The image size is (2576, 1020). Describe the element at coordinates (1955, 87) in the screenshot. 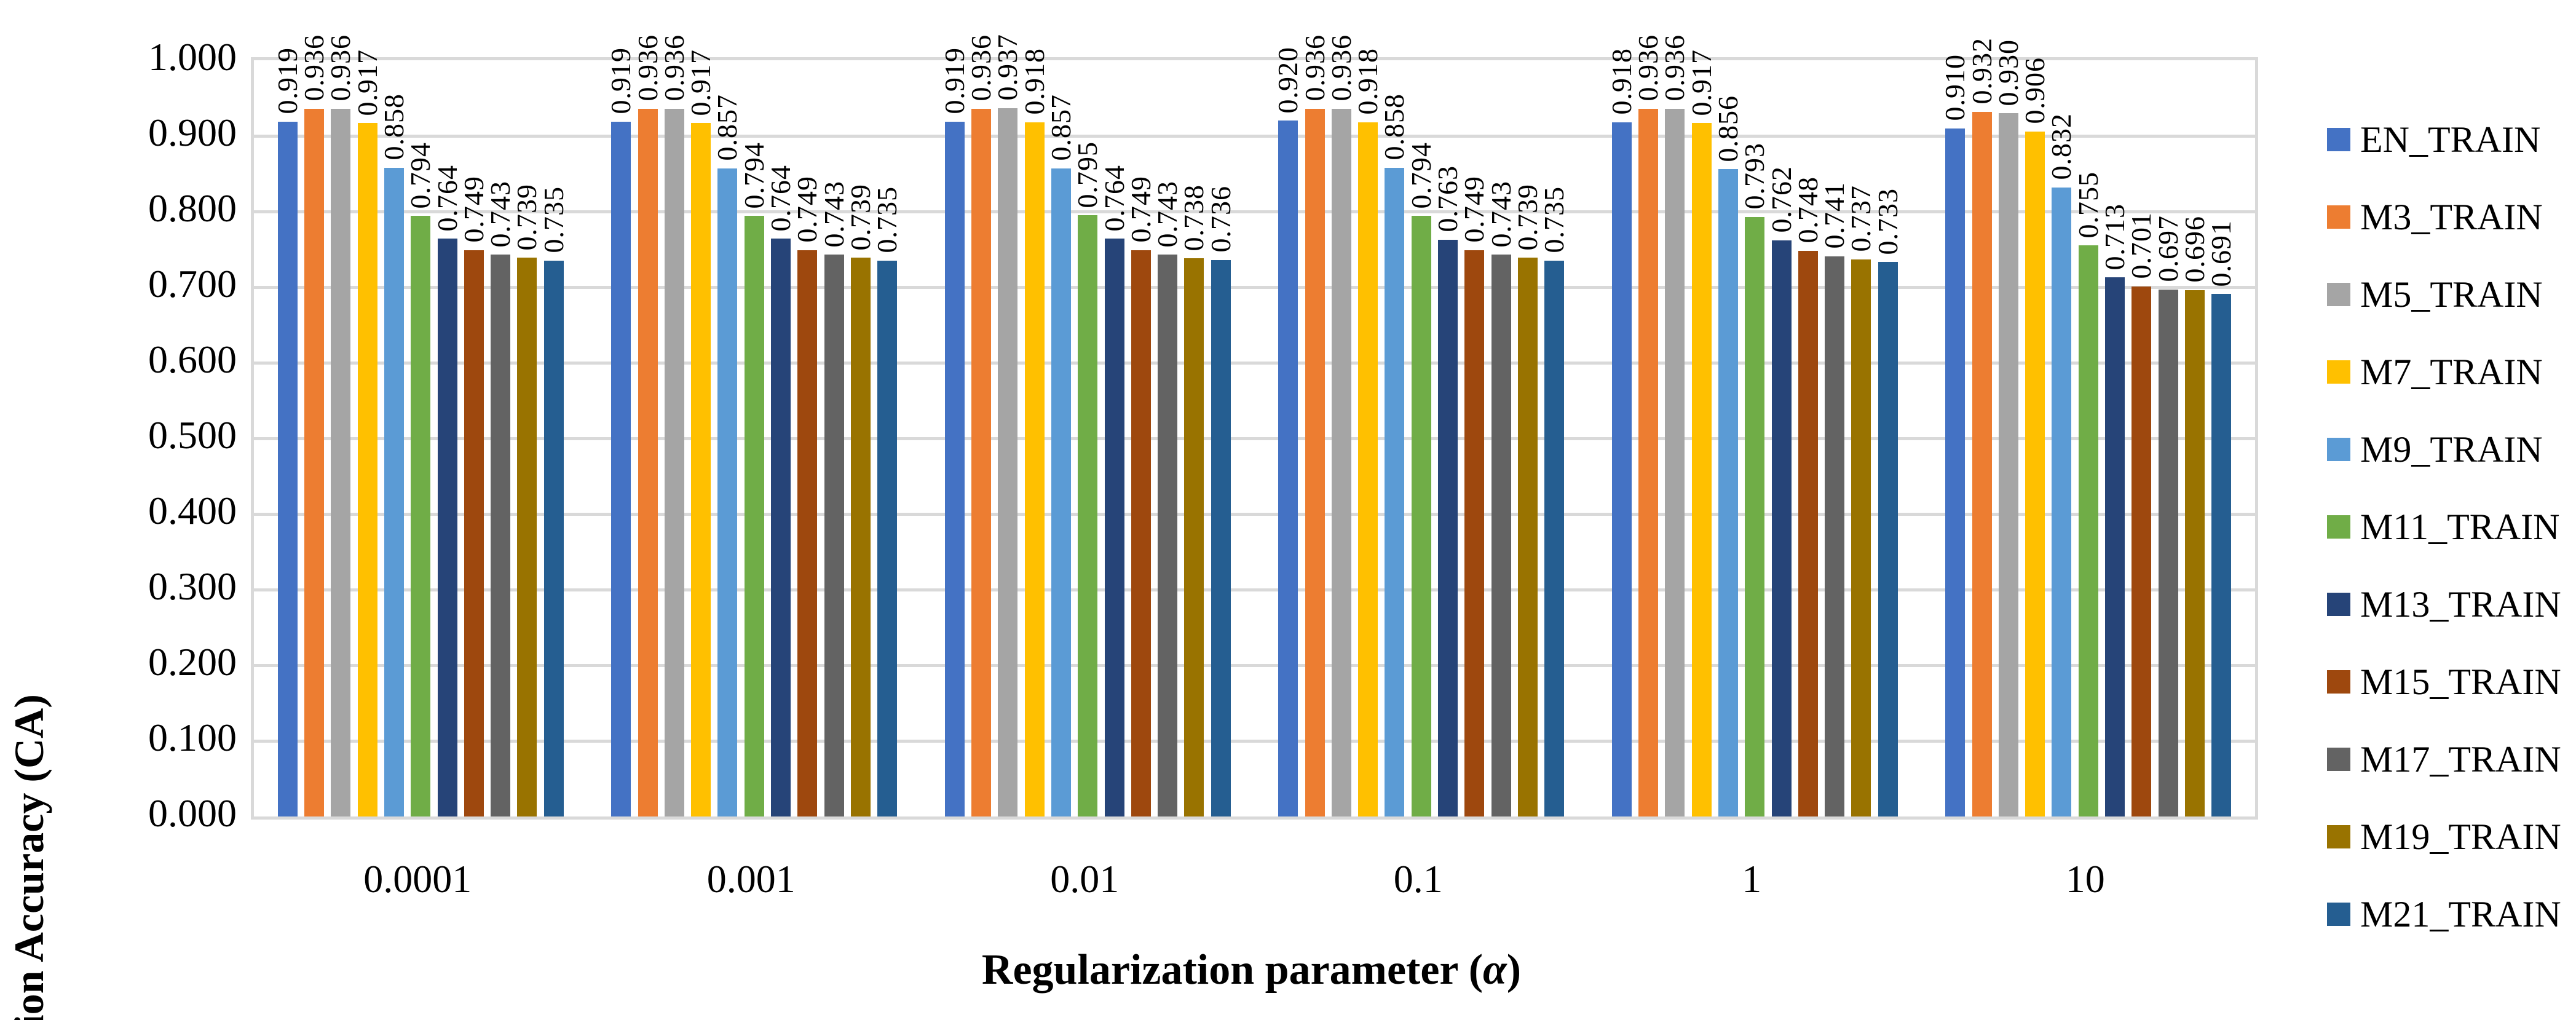

I see `bar-value-label: 0.910` at that location.